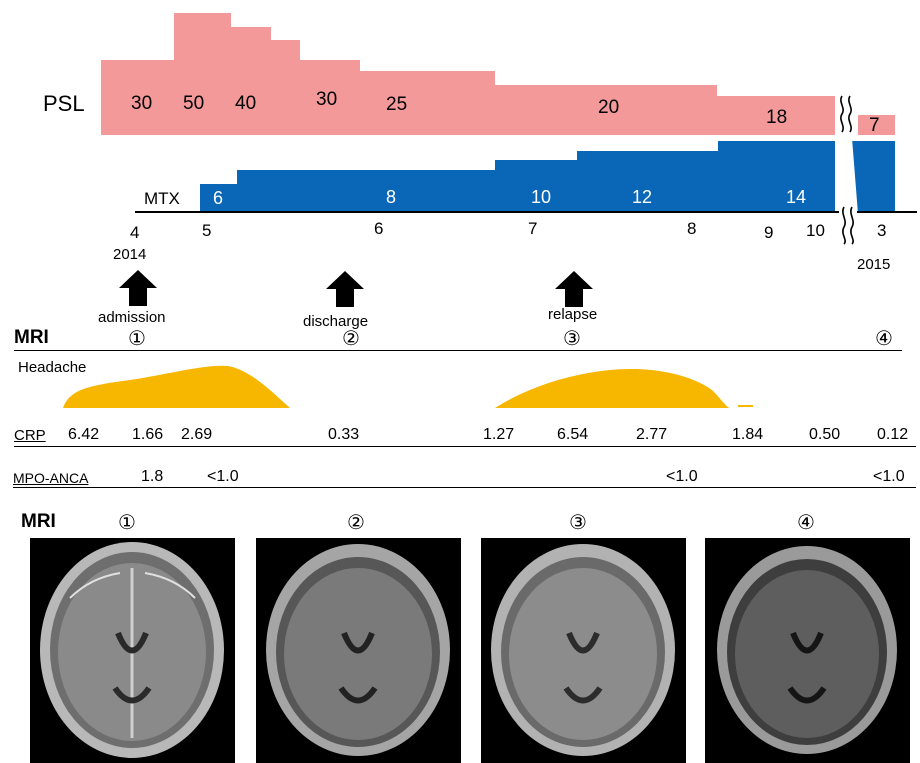 This screenshot has height=763, width=920. Describe the element at coordinates (397, 104) in the screenshot. I see `psl-value: 25` at that location.